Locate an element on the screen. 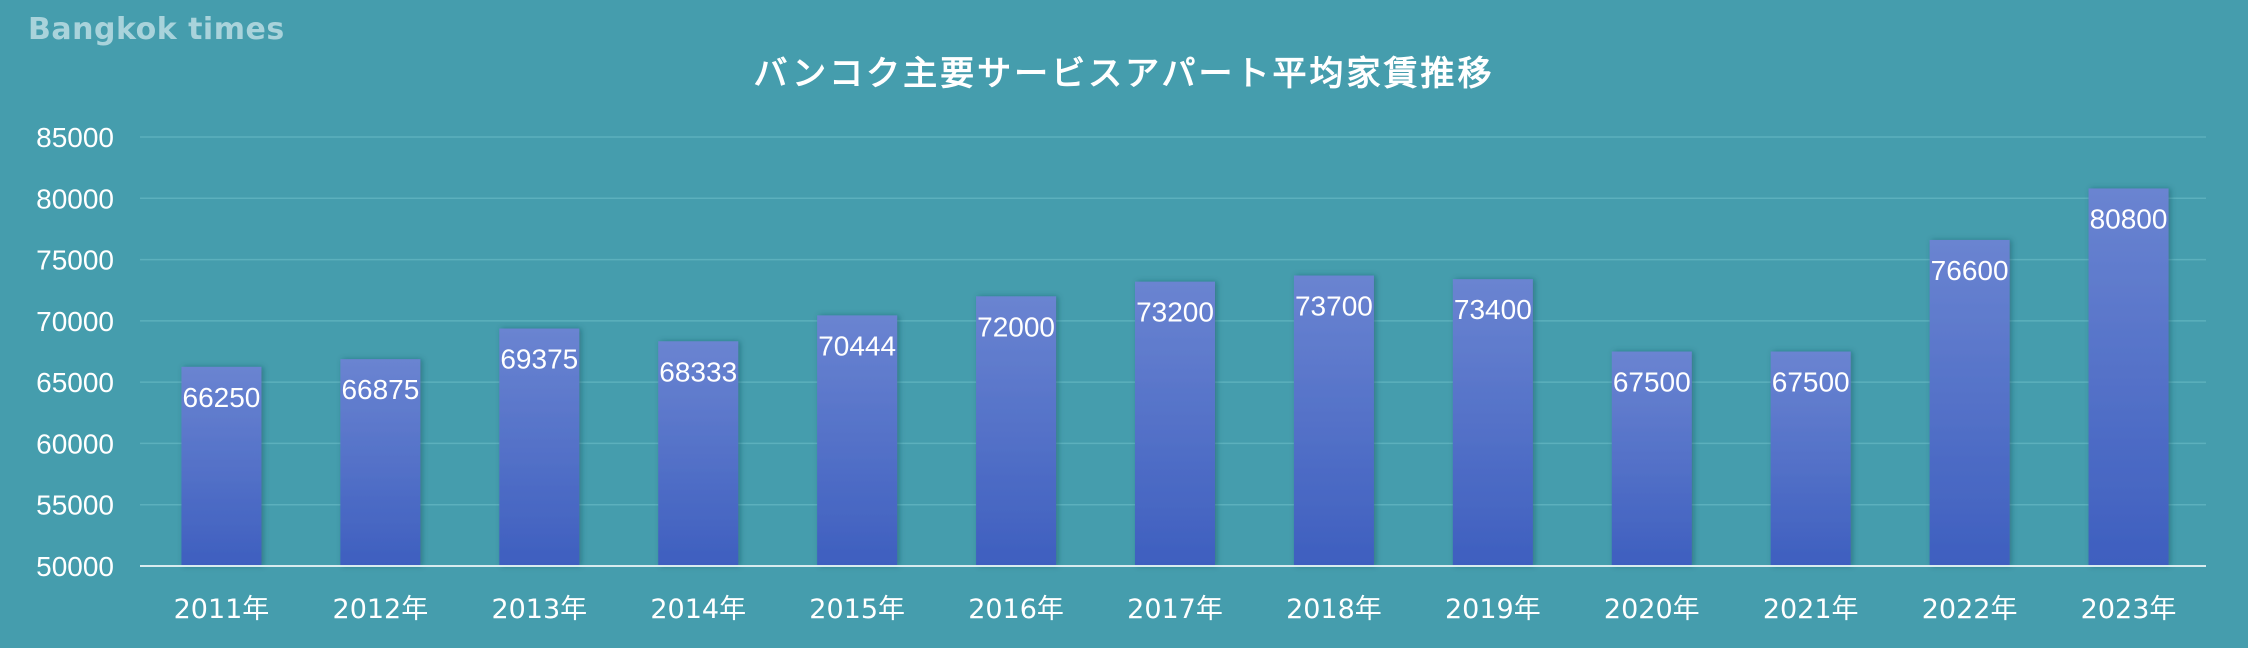 The image size is (2248, 648). x-tick-label: 2012年 is located at coordinates (381, 609).